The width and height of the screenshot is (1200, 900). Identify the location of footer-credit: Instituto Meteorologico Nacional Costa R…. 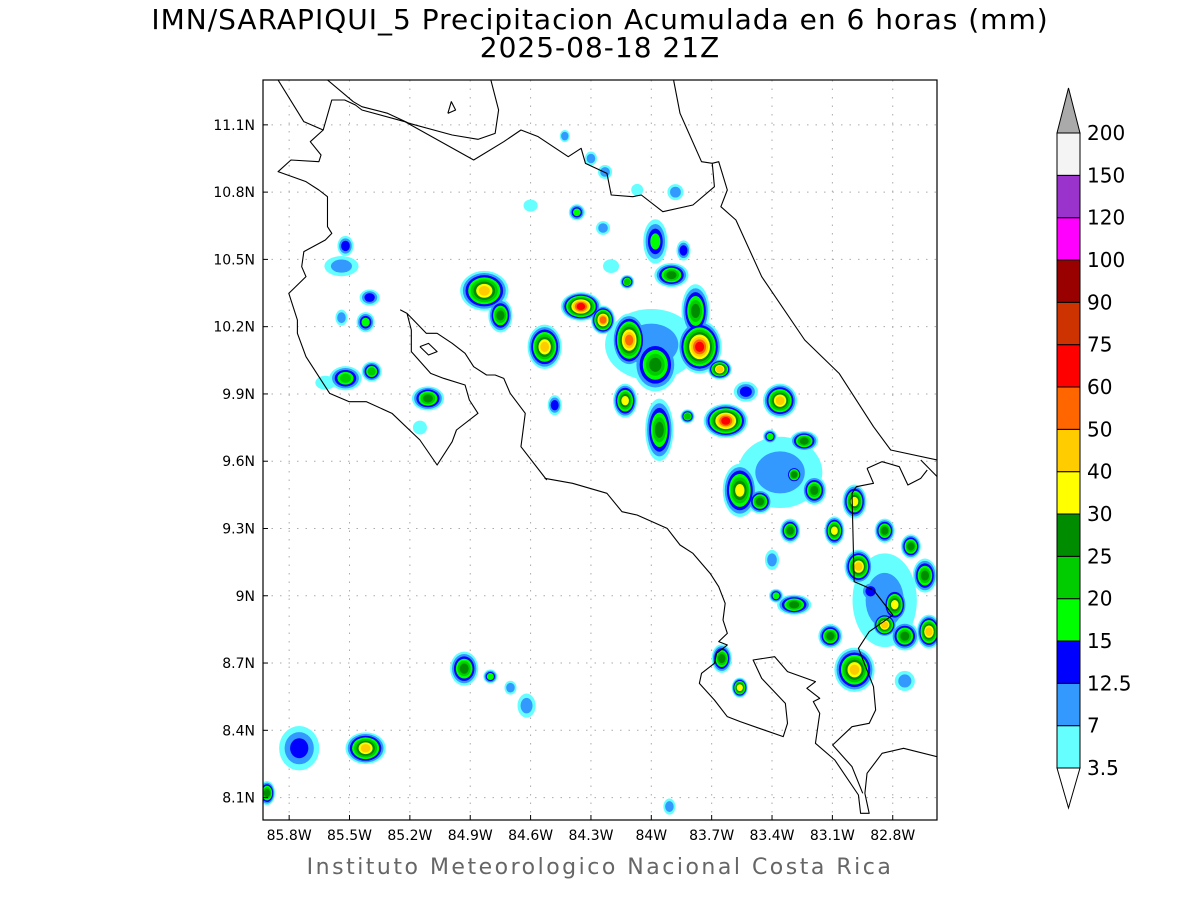
(600, 867).